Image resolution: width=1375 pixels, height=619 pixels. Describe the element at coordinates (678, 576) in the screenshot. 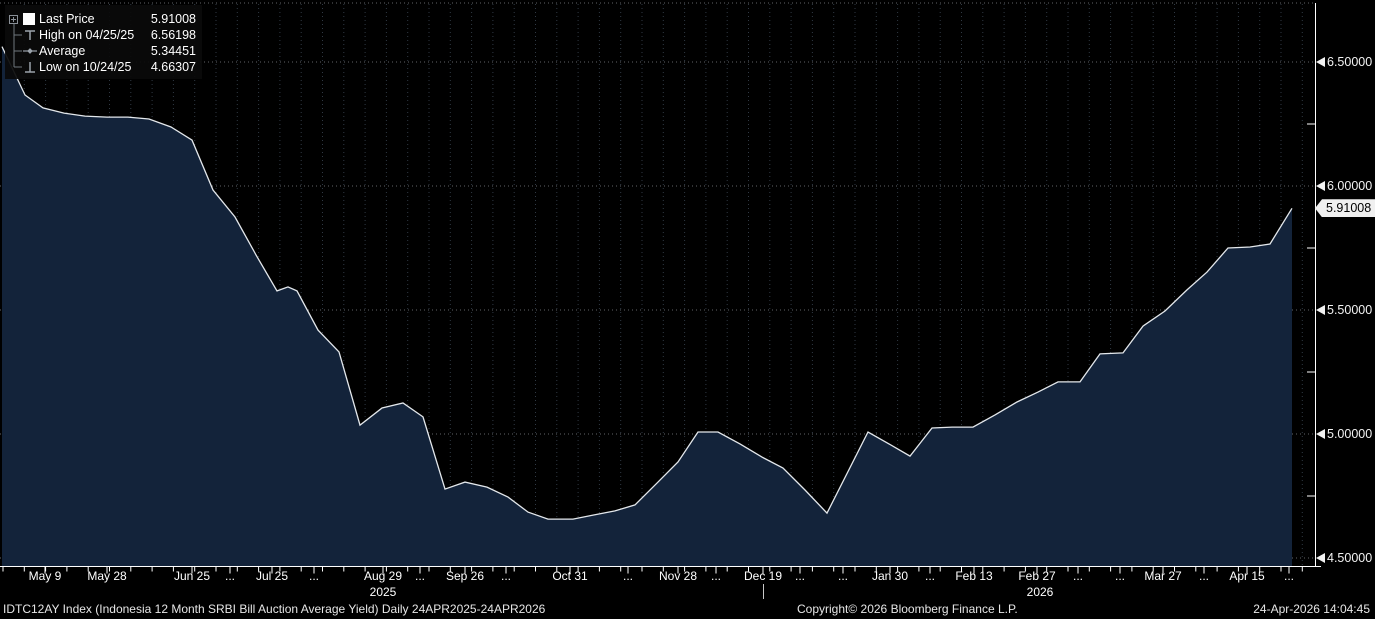

I see `x-tick-label: Nov 28` at that location.